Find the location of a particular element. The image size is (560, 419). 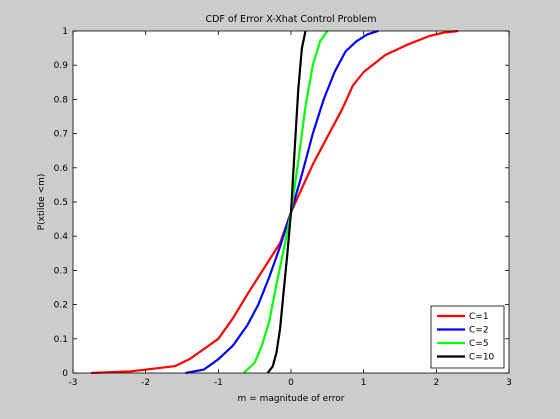

y-tick-label: 0.3 is located at coordinates (61, 271).